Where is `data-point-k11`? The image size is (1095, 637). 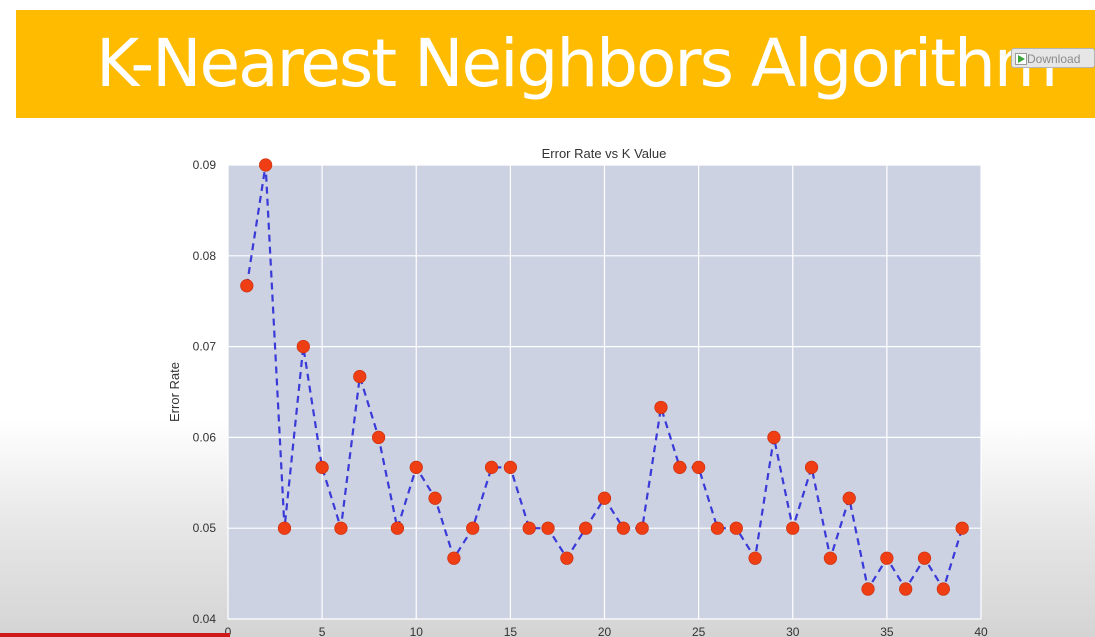 data-point-k11 is located at coordinates (435, 498).